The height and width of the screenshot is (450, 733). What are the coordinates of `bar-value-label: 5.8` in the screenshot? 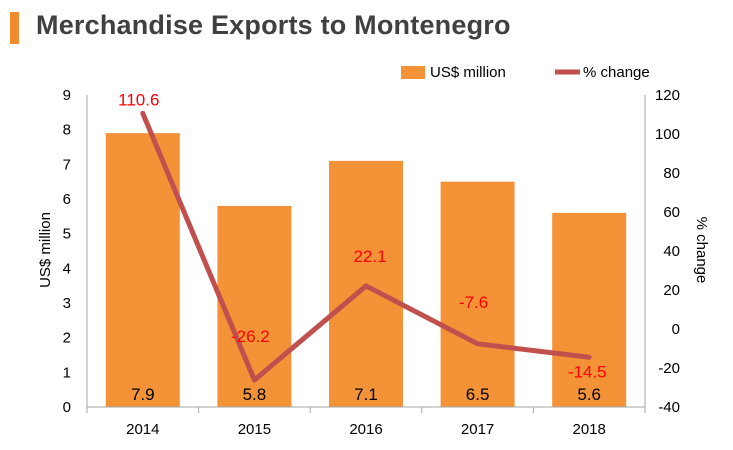 It's located at (255, 394).